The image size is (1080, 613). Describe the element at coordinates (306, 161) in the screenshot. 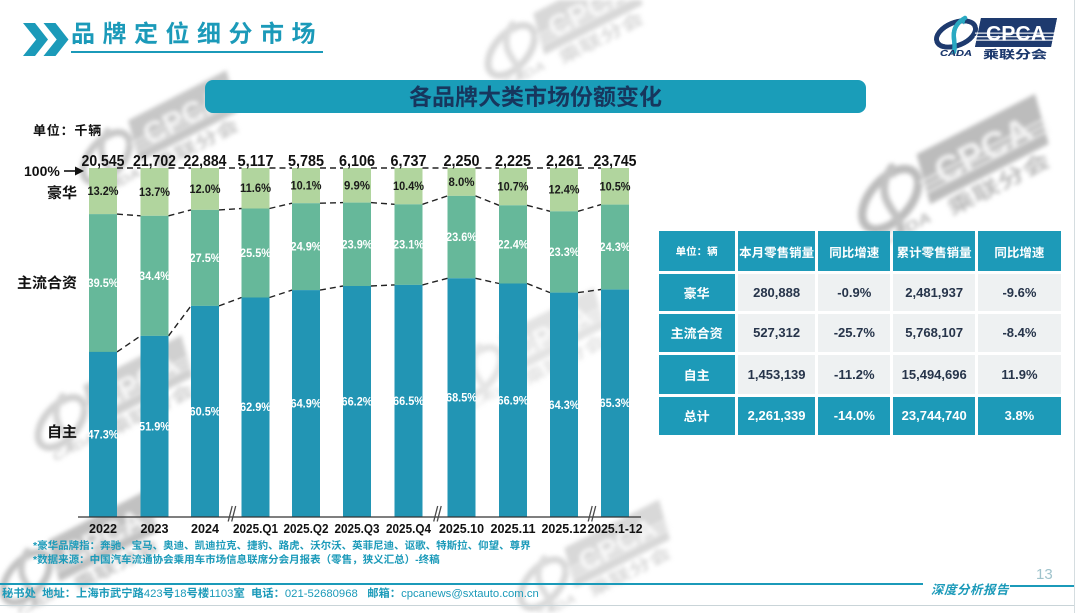

I see `svg-text: 5,785` at that location.